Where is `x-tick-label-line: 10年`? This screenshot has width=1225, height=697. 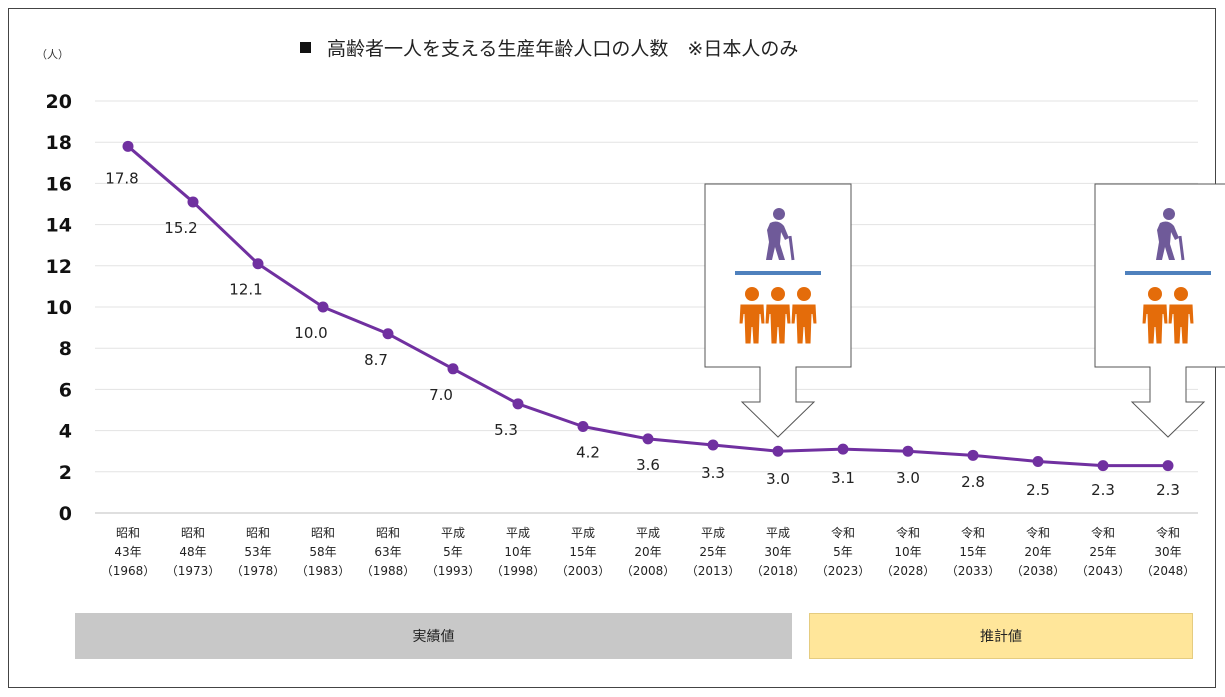 x-tick-label-line: 10年 is located at coordinates (907, 552).